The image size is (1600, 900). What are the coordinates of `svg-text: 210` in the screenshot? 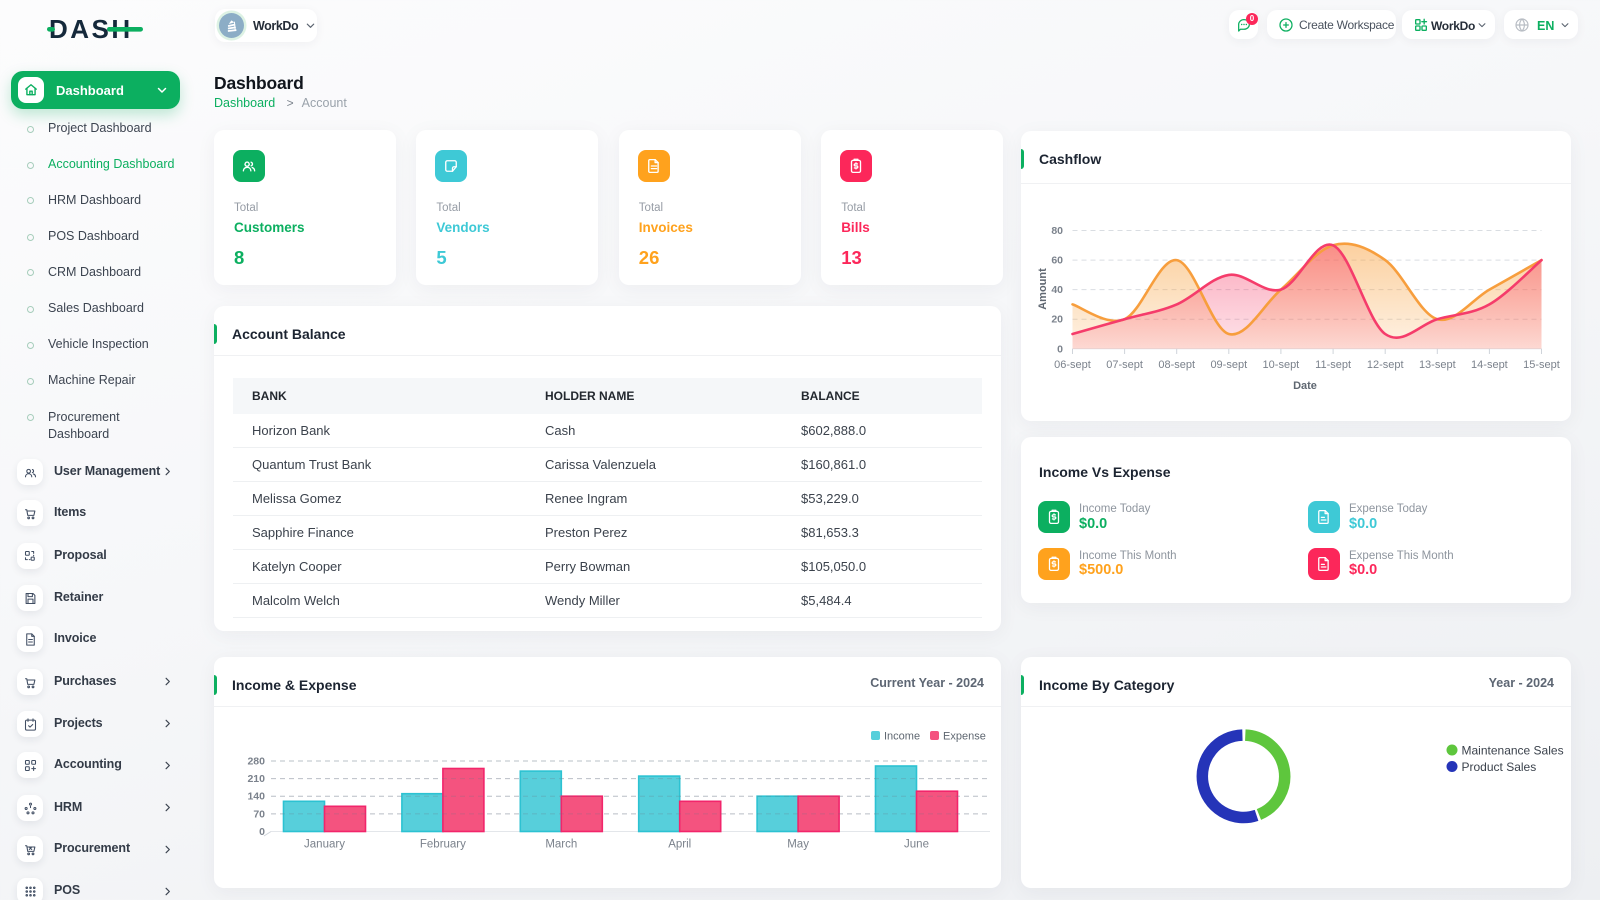 It's located at (256, 779).